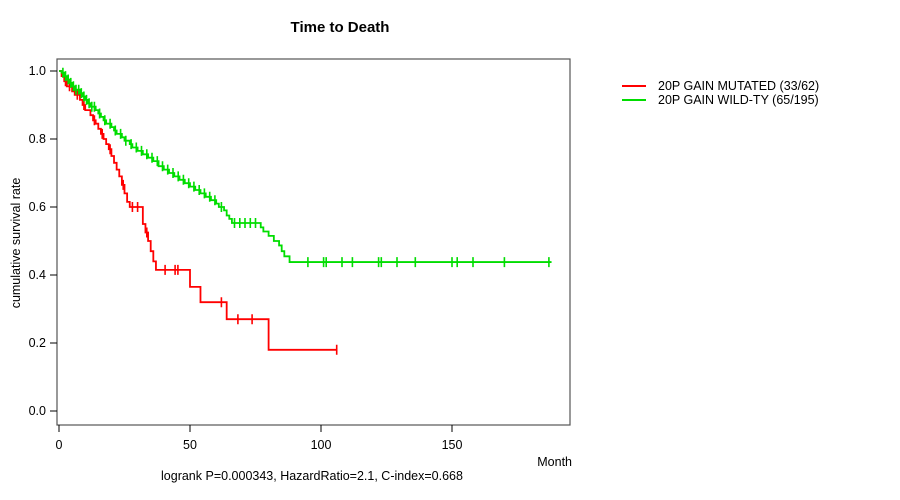 Image resolution: width=900 pixels, height=500 pixels. I want to click on y-tick-label: 0.0, so click(37, 411).